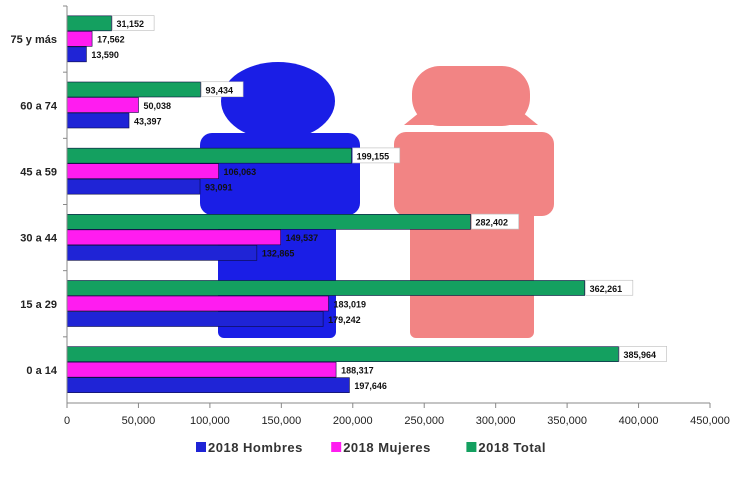 Image resolution: width=746 pixels, height=478 pixels. I want to click on data-label: 199,155, so click(373, 156).